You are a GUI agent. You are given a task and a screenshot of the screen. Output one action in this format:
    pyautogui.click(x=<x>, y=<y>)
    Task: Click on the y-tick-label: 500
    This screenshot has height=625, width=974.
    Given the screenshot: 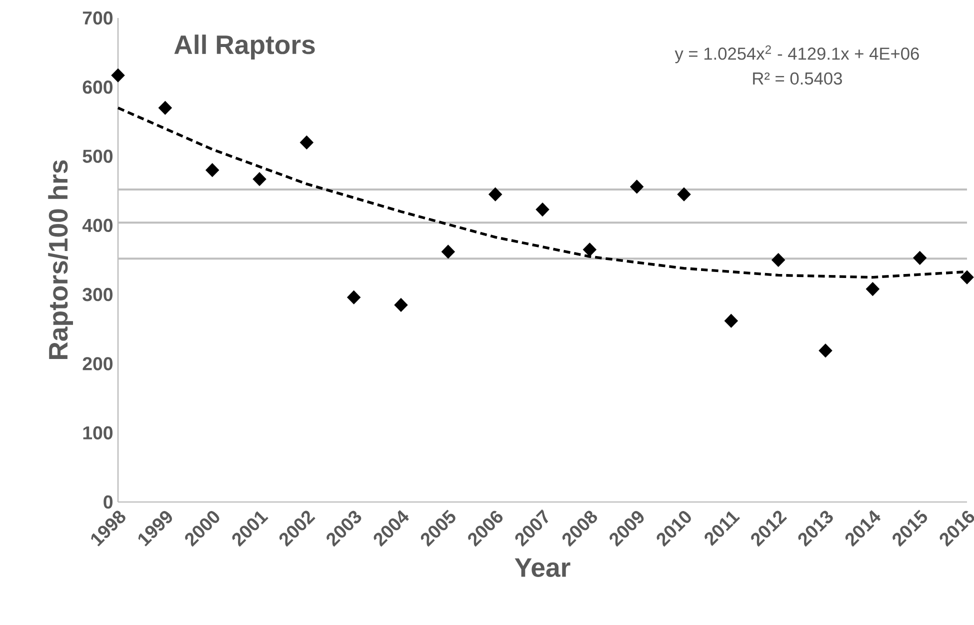 What is the action you would take?
    pyautogui.click(x=97, y=156)
    